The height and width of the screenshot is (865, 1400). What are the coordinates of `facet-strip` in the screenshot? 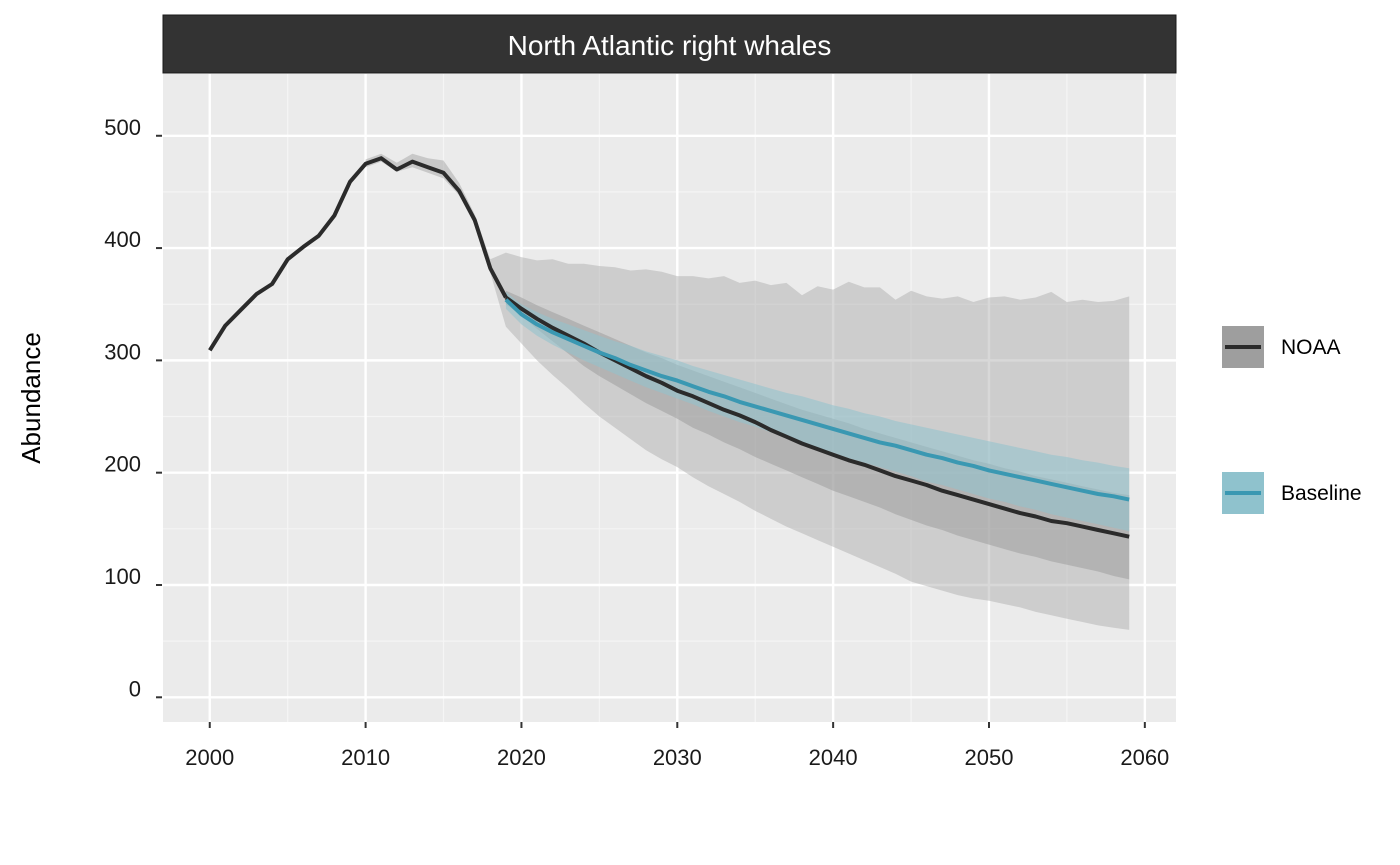 It's located at (669, 44).